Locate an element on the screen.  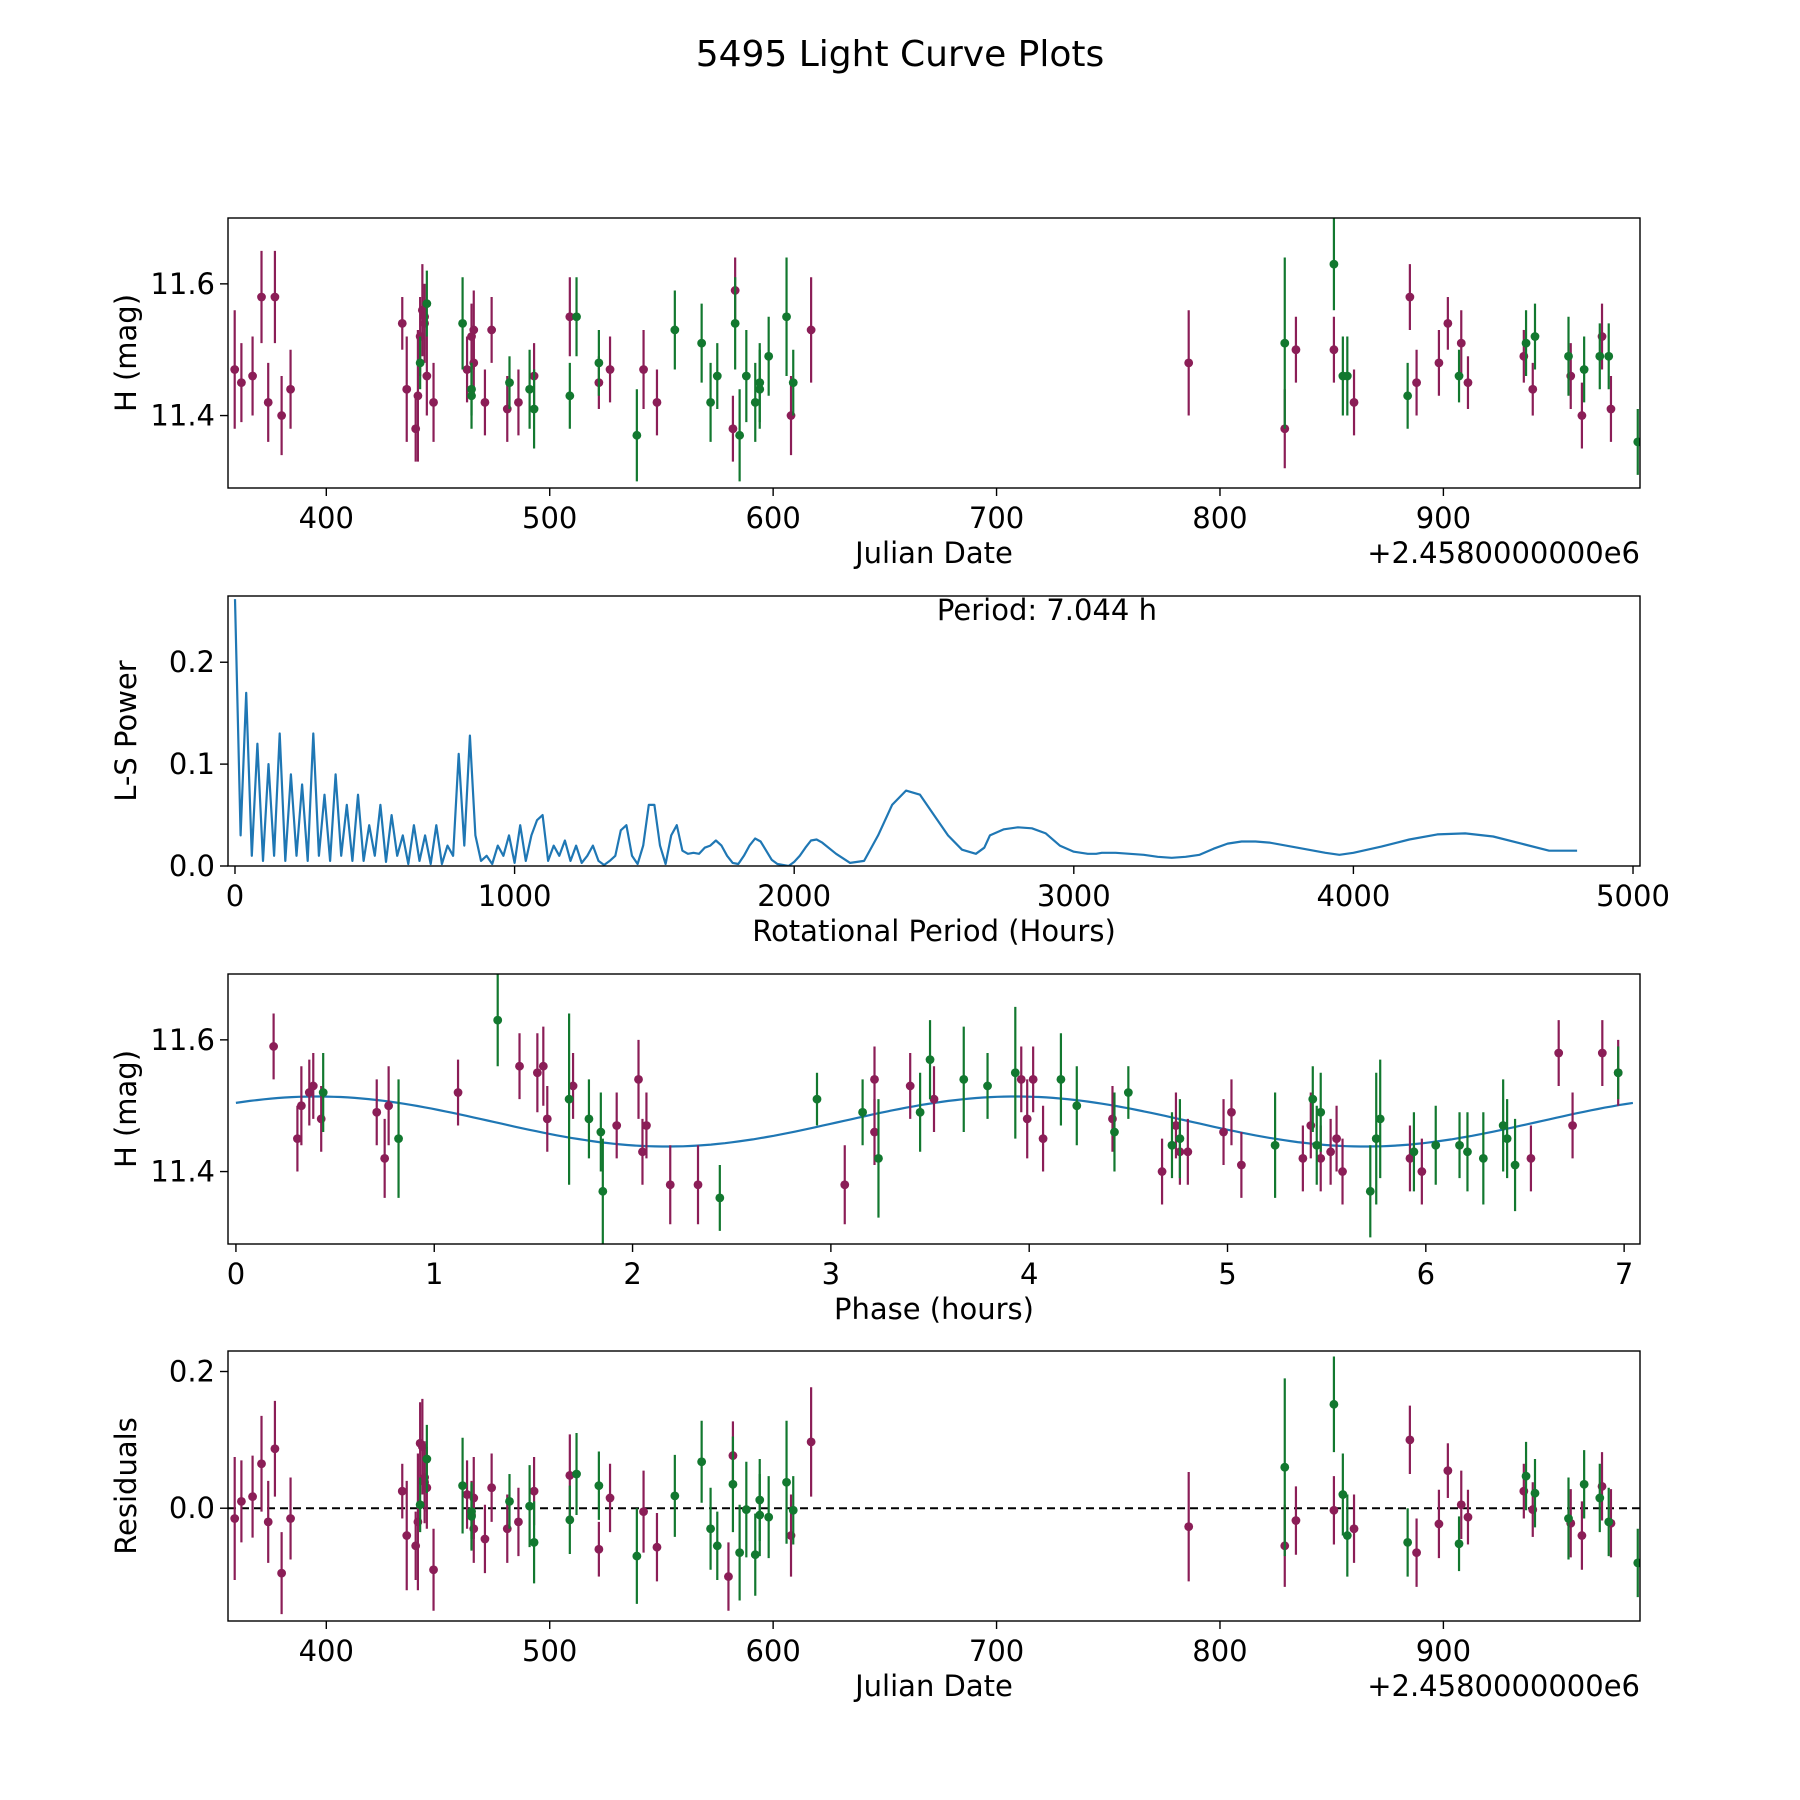
y-axis-label: H (mag) is located at coordinates (126, 353).